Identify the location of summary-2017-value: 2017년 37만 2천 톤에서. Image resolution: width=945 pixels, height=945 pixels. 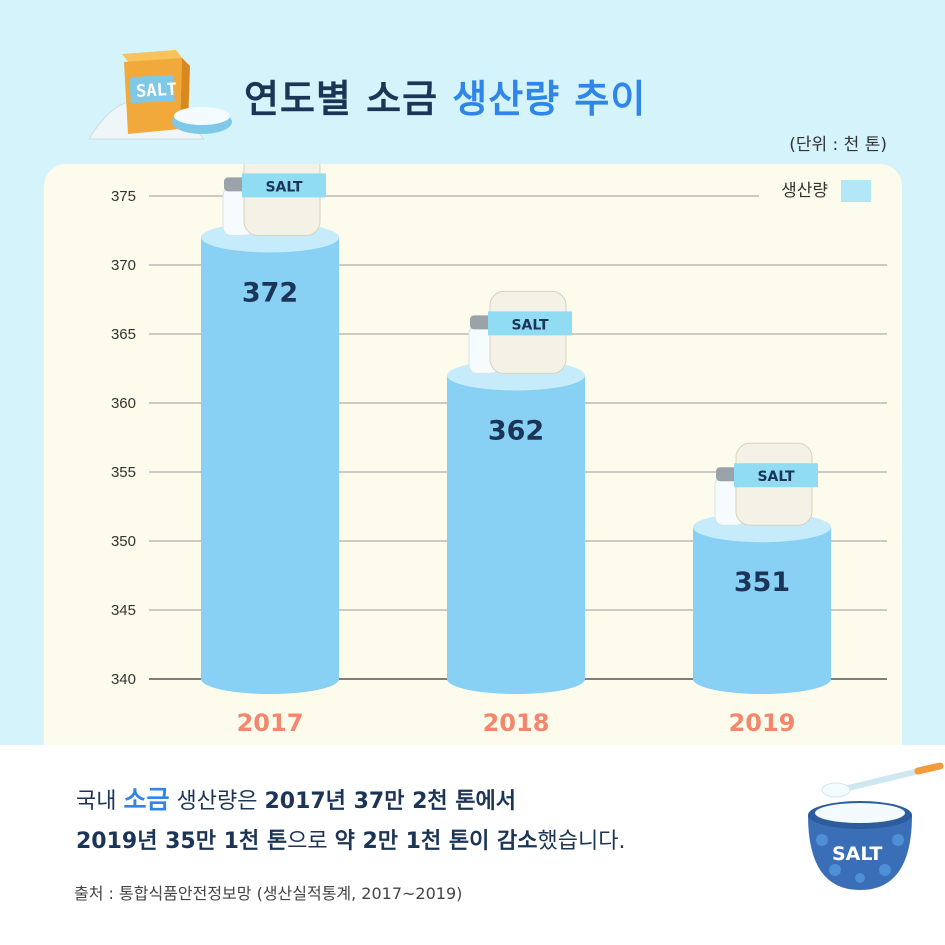
(390, 801).